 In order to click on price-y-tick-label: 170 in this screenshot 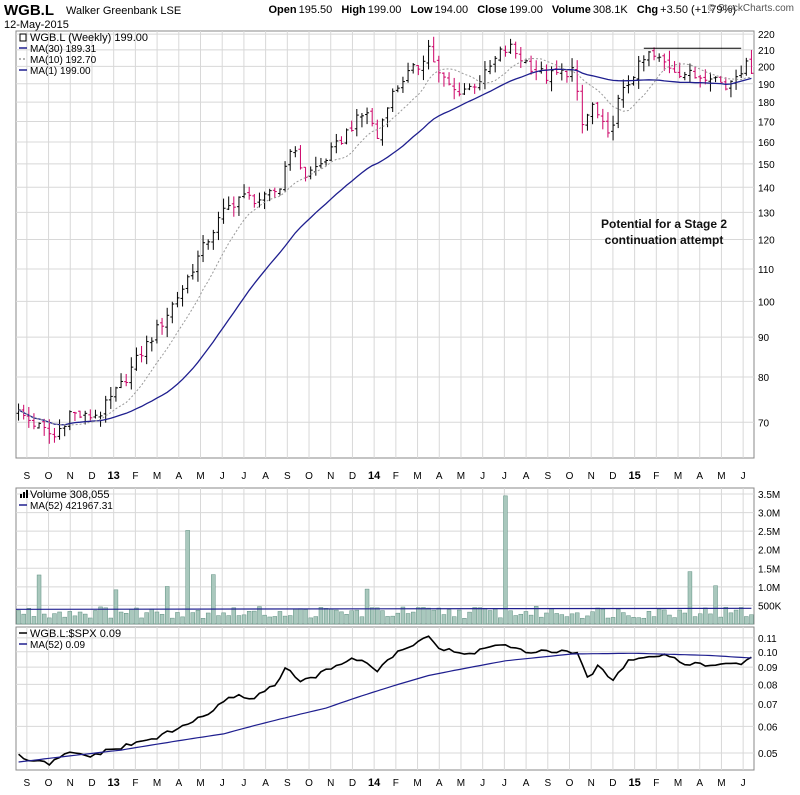, I will do `click(766, 122)`.